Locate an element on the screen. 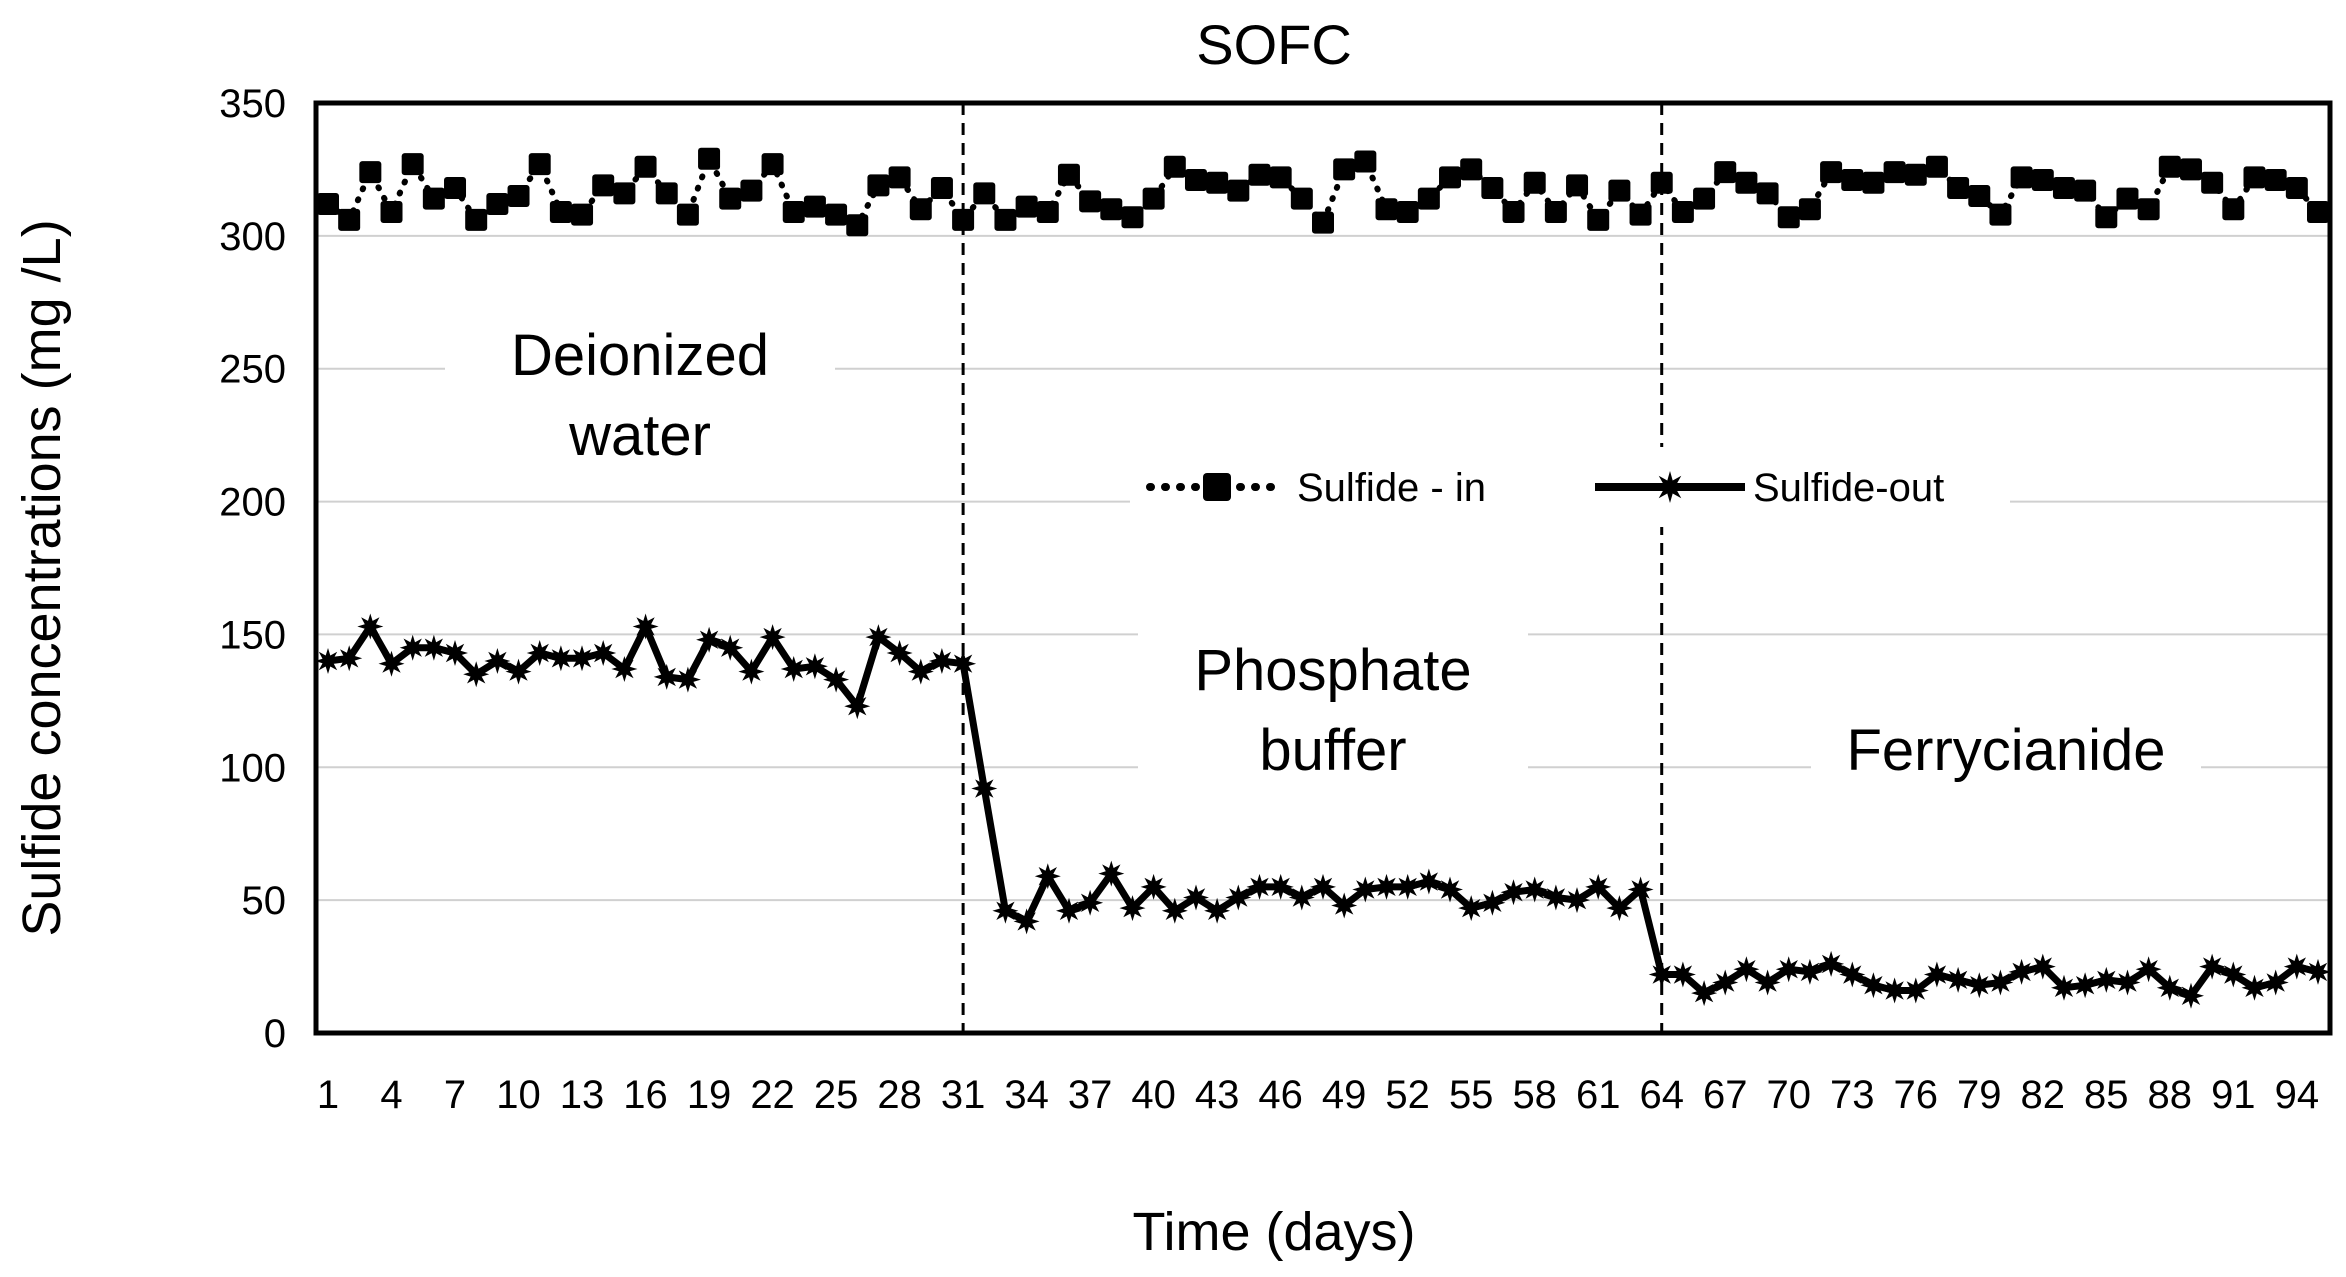 This screenshot has width=2346, height=1277. y-tick-label: 300 is located at coordinates (252, 237).